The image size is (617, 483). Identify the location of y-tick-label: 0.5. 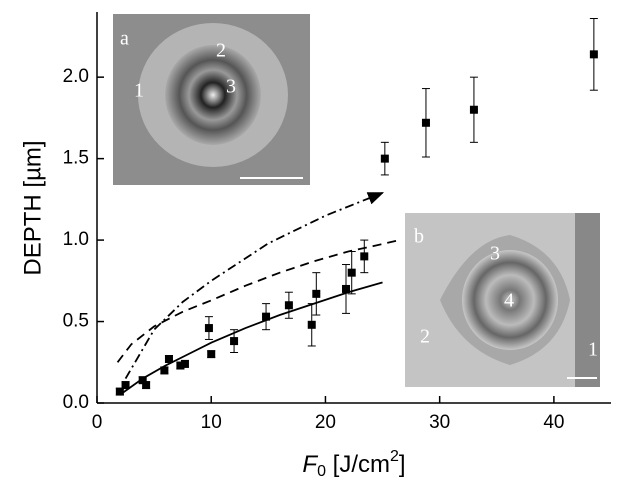
(76, 321).